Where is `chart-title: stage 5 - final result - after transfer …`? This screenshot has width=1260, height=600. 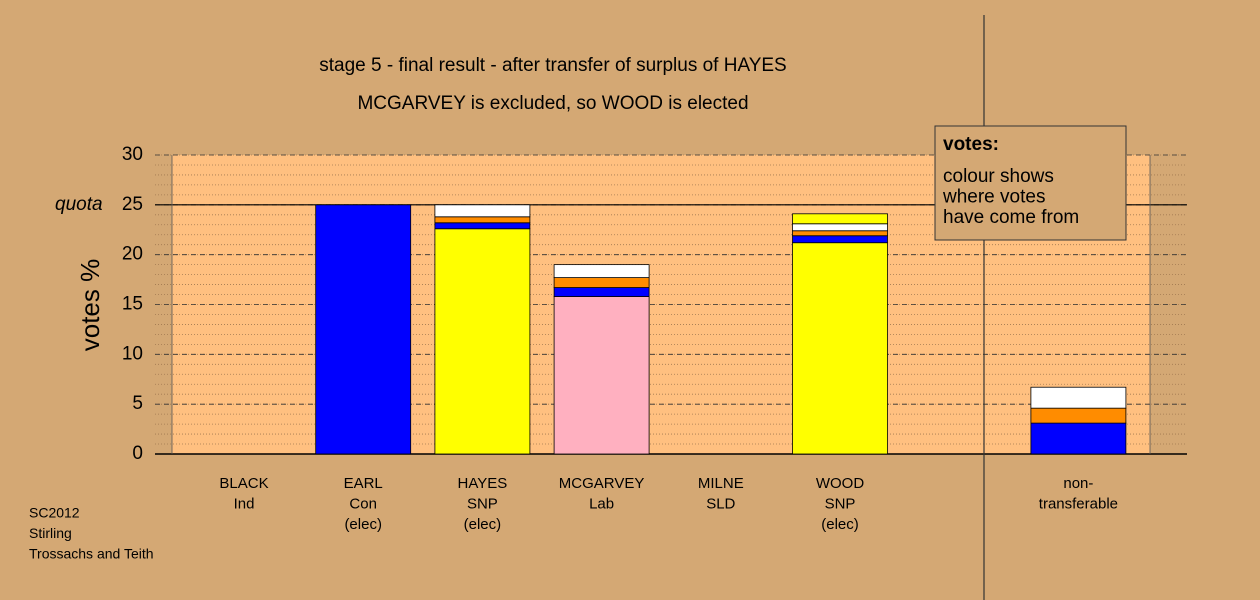 chart-title: stage 5 - final result - after transfer … is located at coordinates (552, 65).